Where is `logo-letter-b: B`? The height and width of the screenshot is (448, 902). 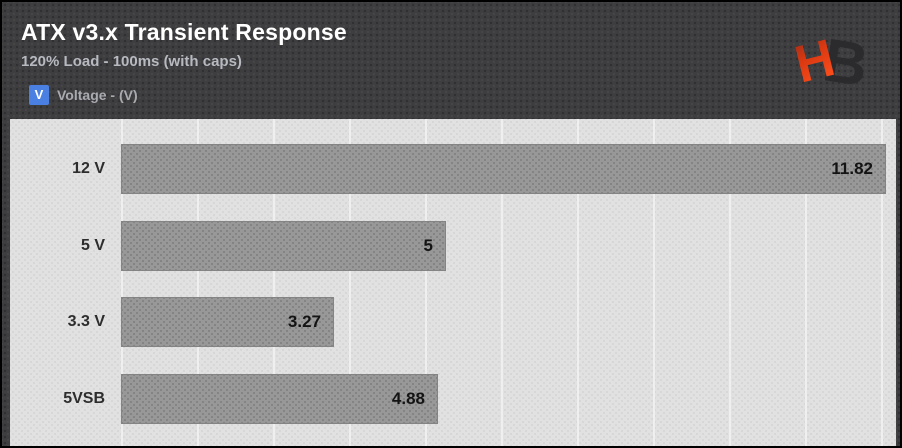 logo-letter-b: B is located at coordinates (846, 62).